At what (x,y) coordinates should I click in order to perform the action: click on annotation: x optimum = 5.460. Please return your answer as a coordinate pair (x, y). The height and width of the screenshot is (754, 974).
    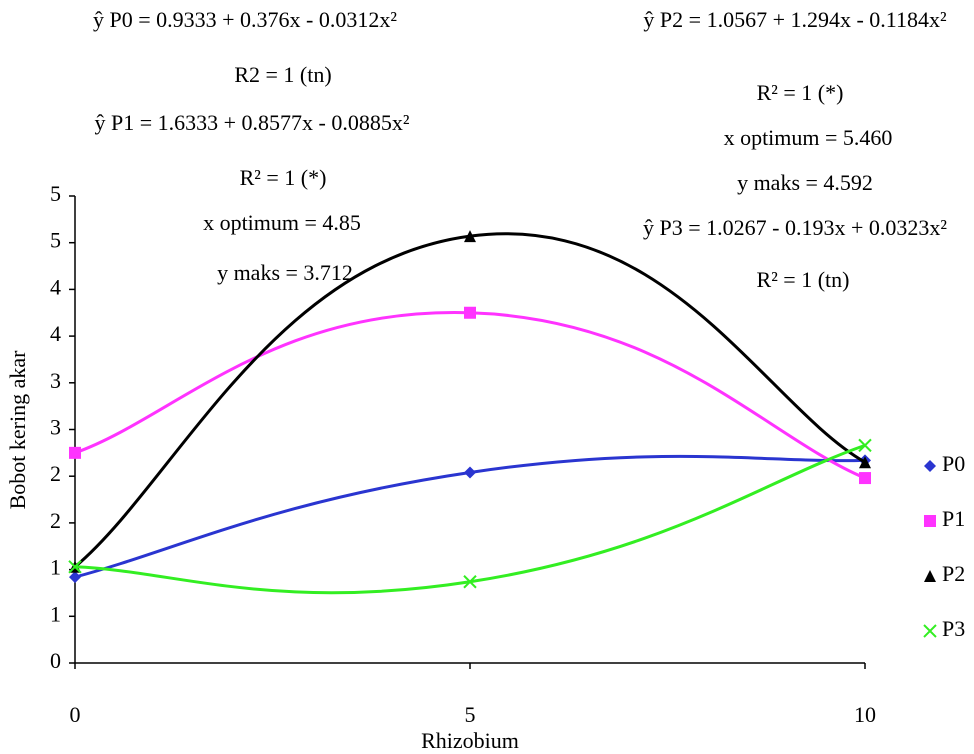
    Looking at the image, I should click on (808, 137).